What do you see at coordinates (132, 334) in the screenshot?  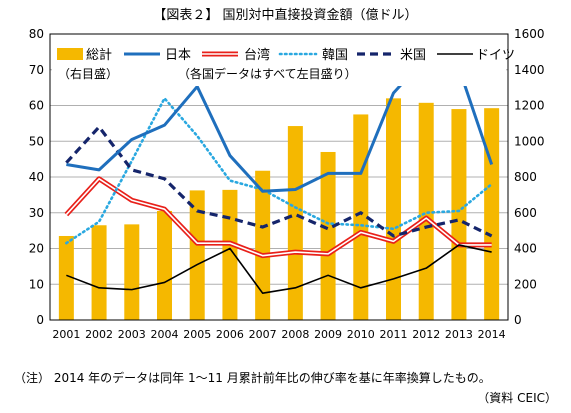 I see `x-tick-label: 2003` at bounding box center [132, 334].